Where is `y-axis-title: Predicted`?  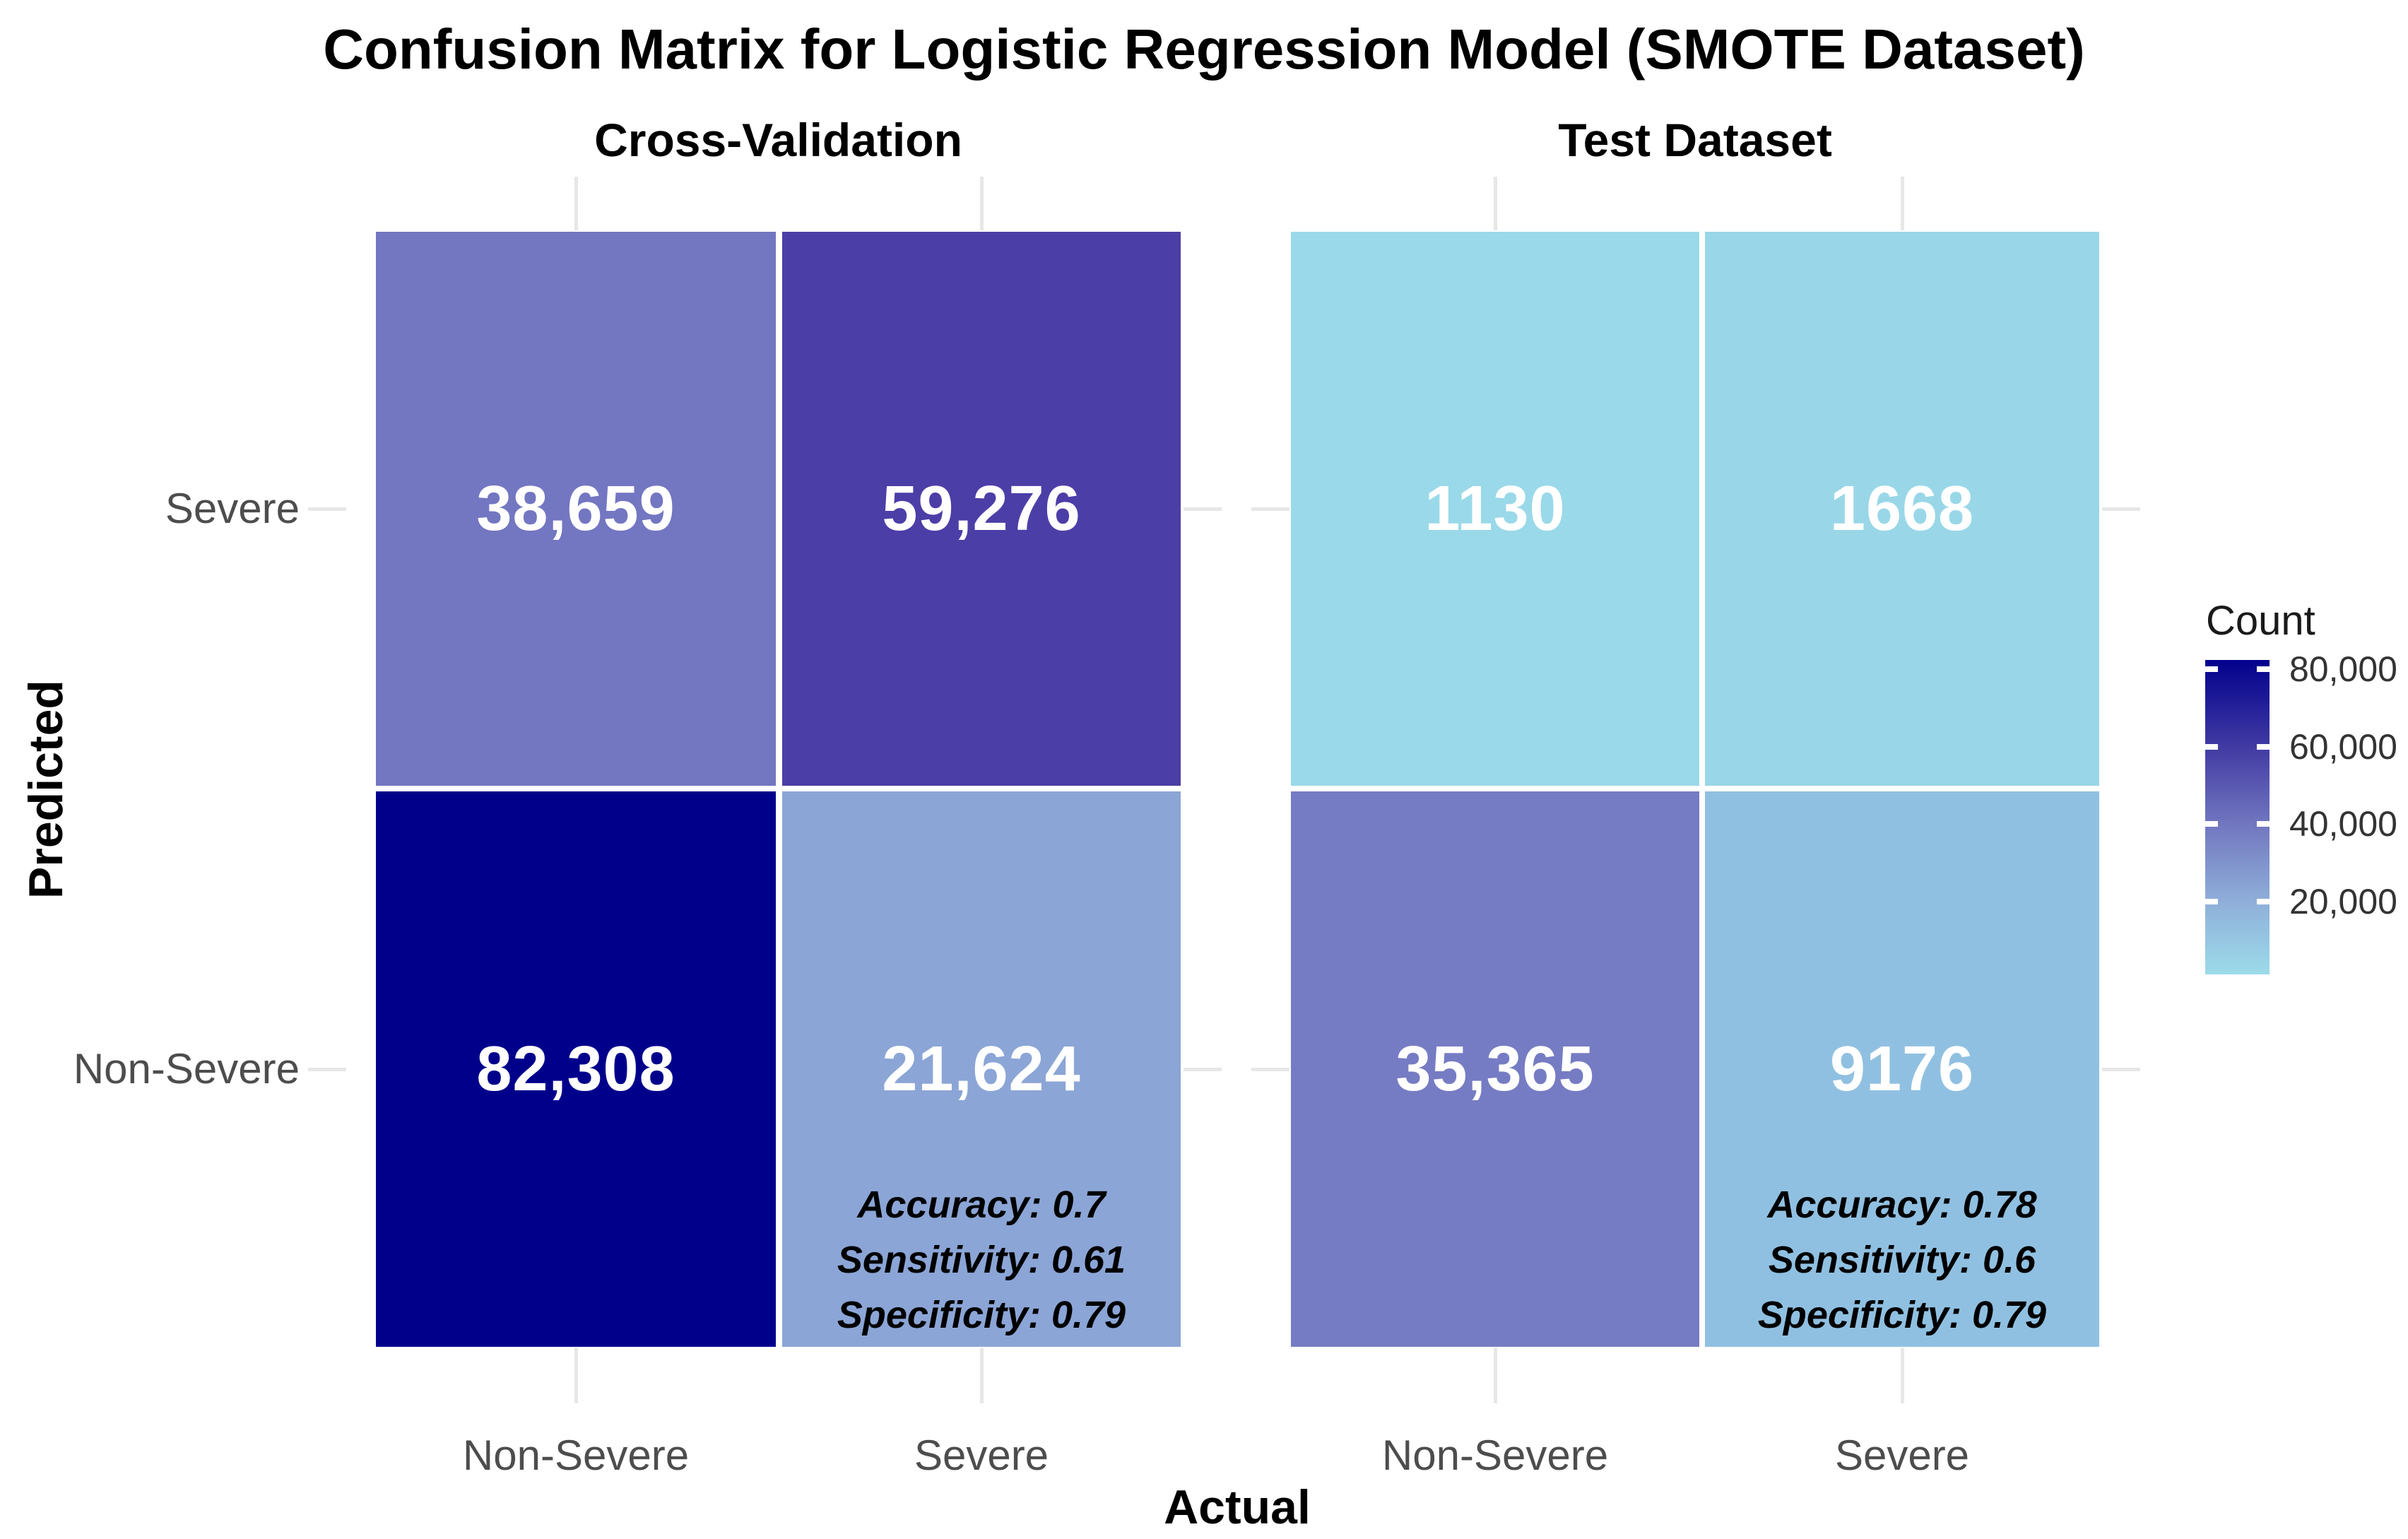
y-axis-title: Predicted is located at coordinates (46, 790).